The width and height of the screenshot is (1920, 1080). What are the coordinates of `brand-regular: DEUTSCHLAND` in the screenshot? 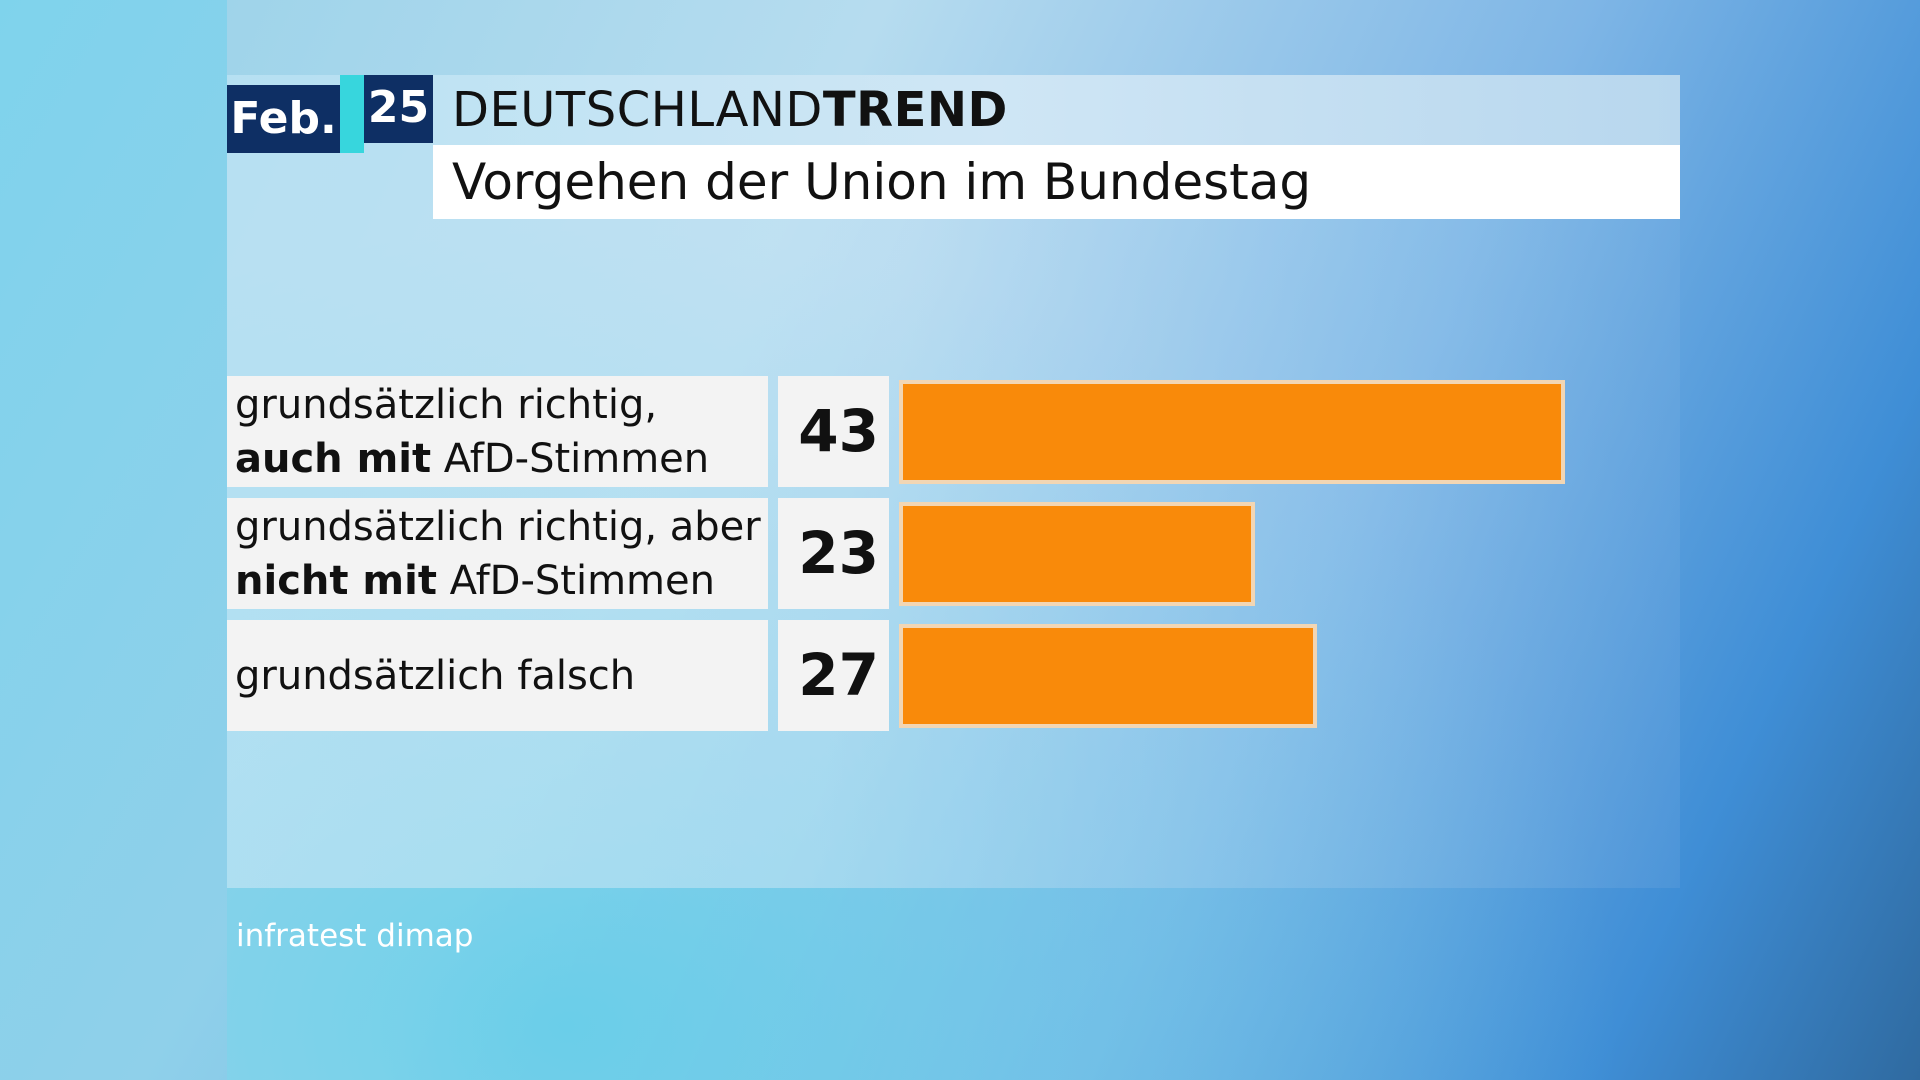 It's located at (637, 110).